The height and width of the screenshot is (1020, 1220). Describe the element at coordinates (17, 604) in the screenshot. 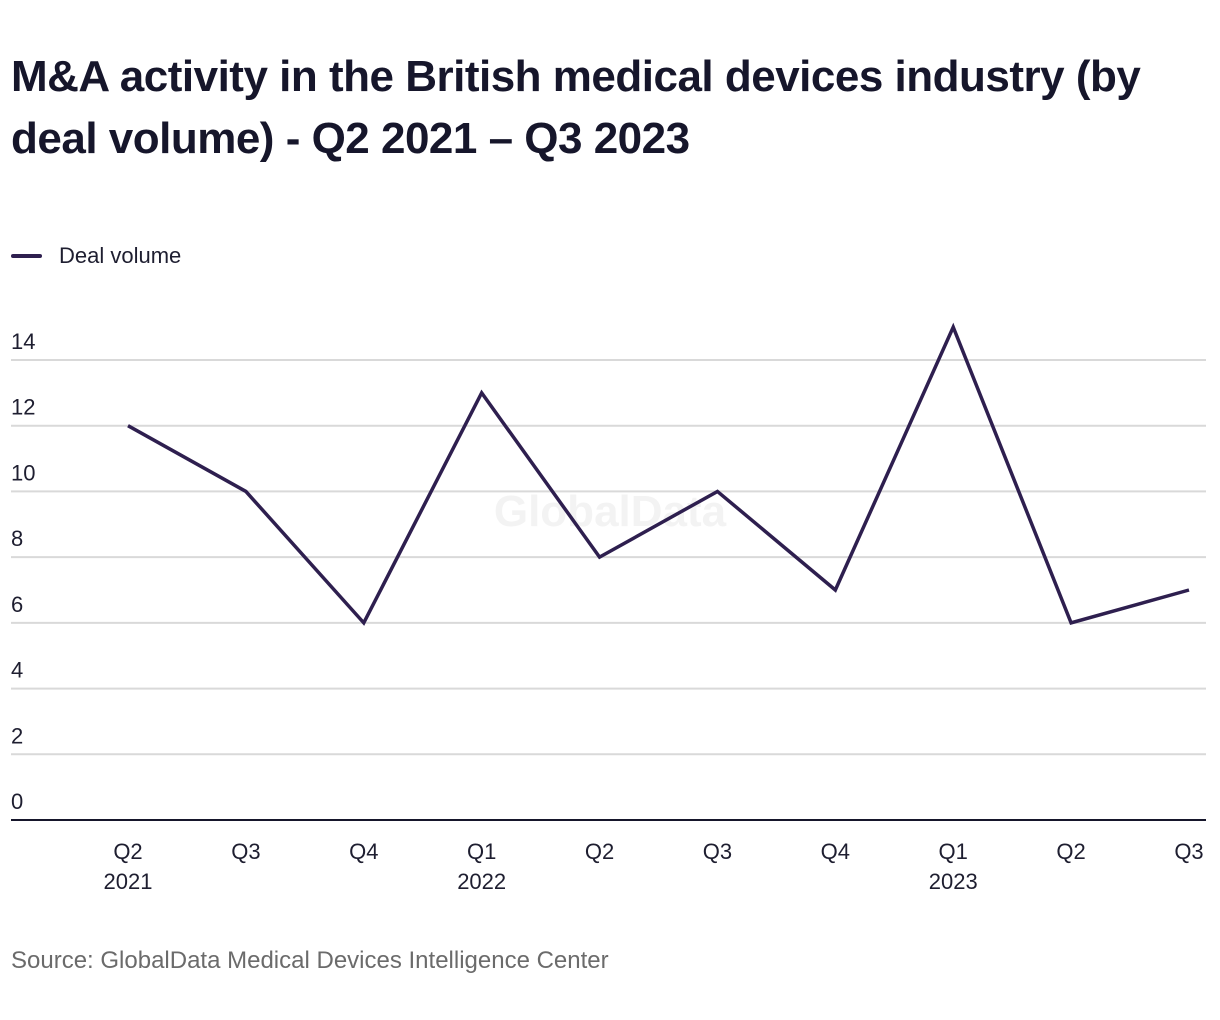

I see `y-tick-label: 6` at that location.